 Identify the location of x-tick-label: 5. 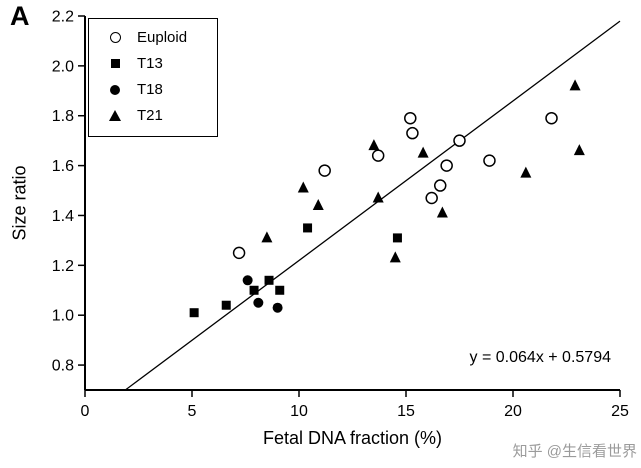
(192, 411).